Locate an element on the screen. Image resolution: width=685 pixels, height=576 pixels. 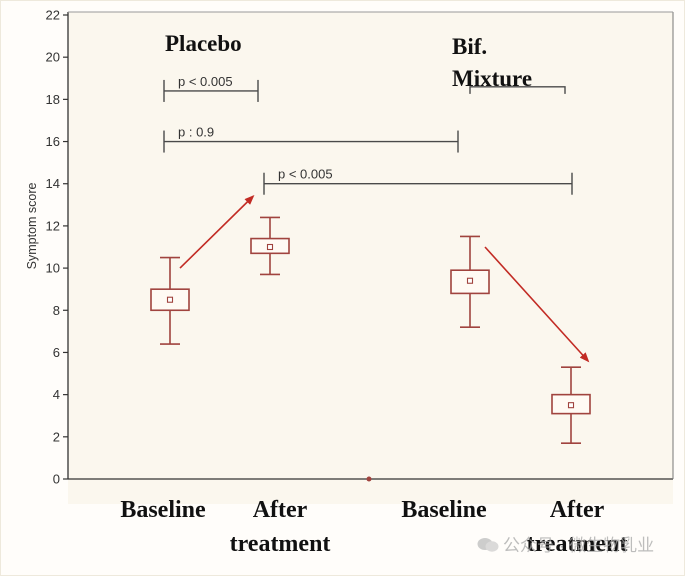
significance-bracket is located at coordinates (517, 90).